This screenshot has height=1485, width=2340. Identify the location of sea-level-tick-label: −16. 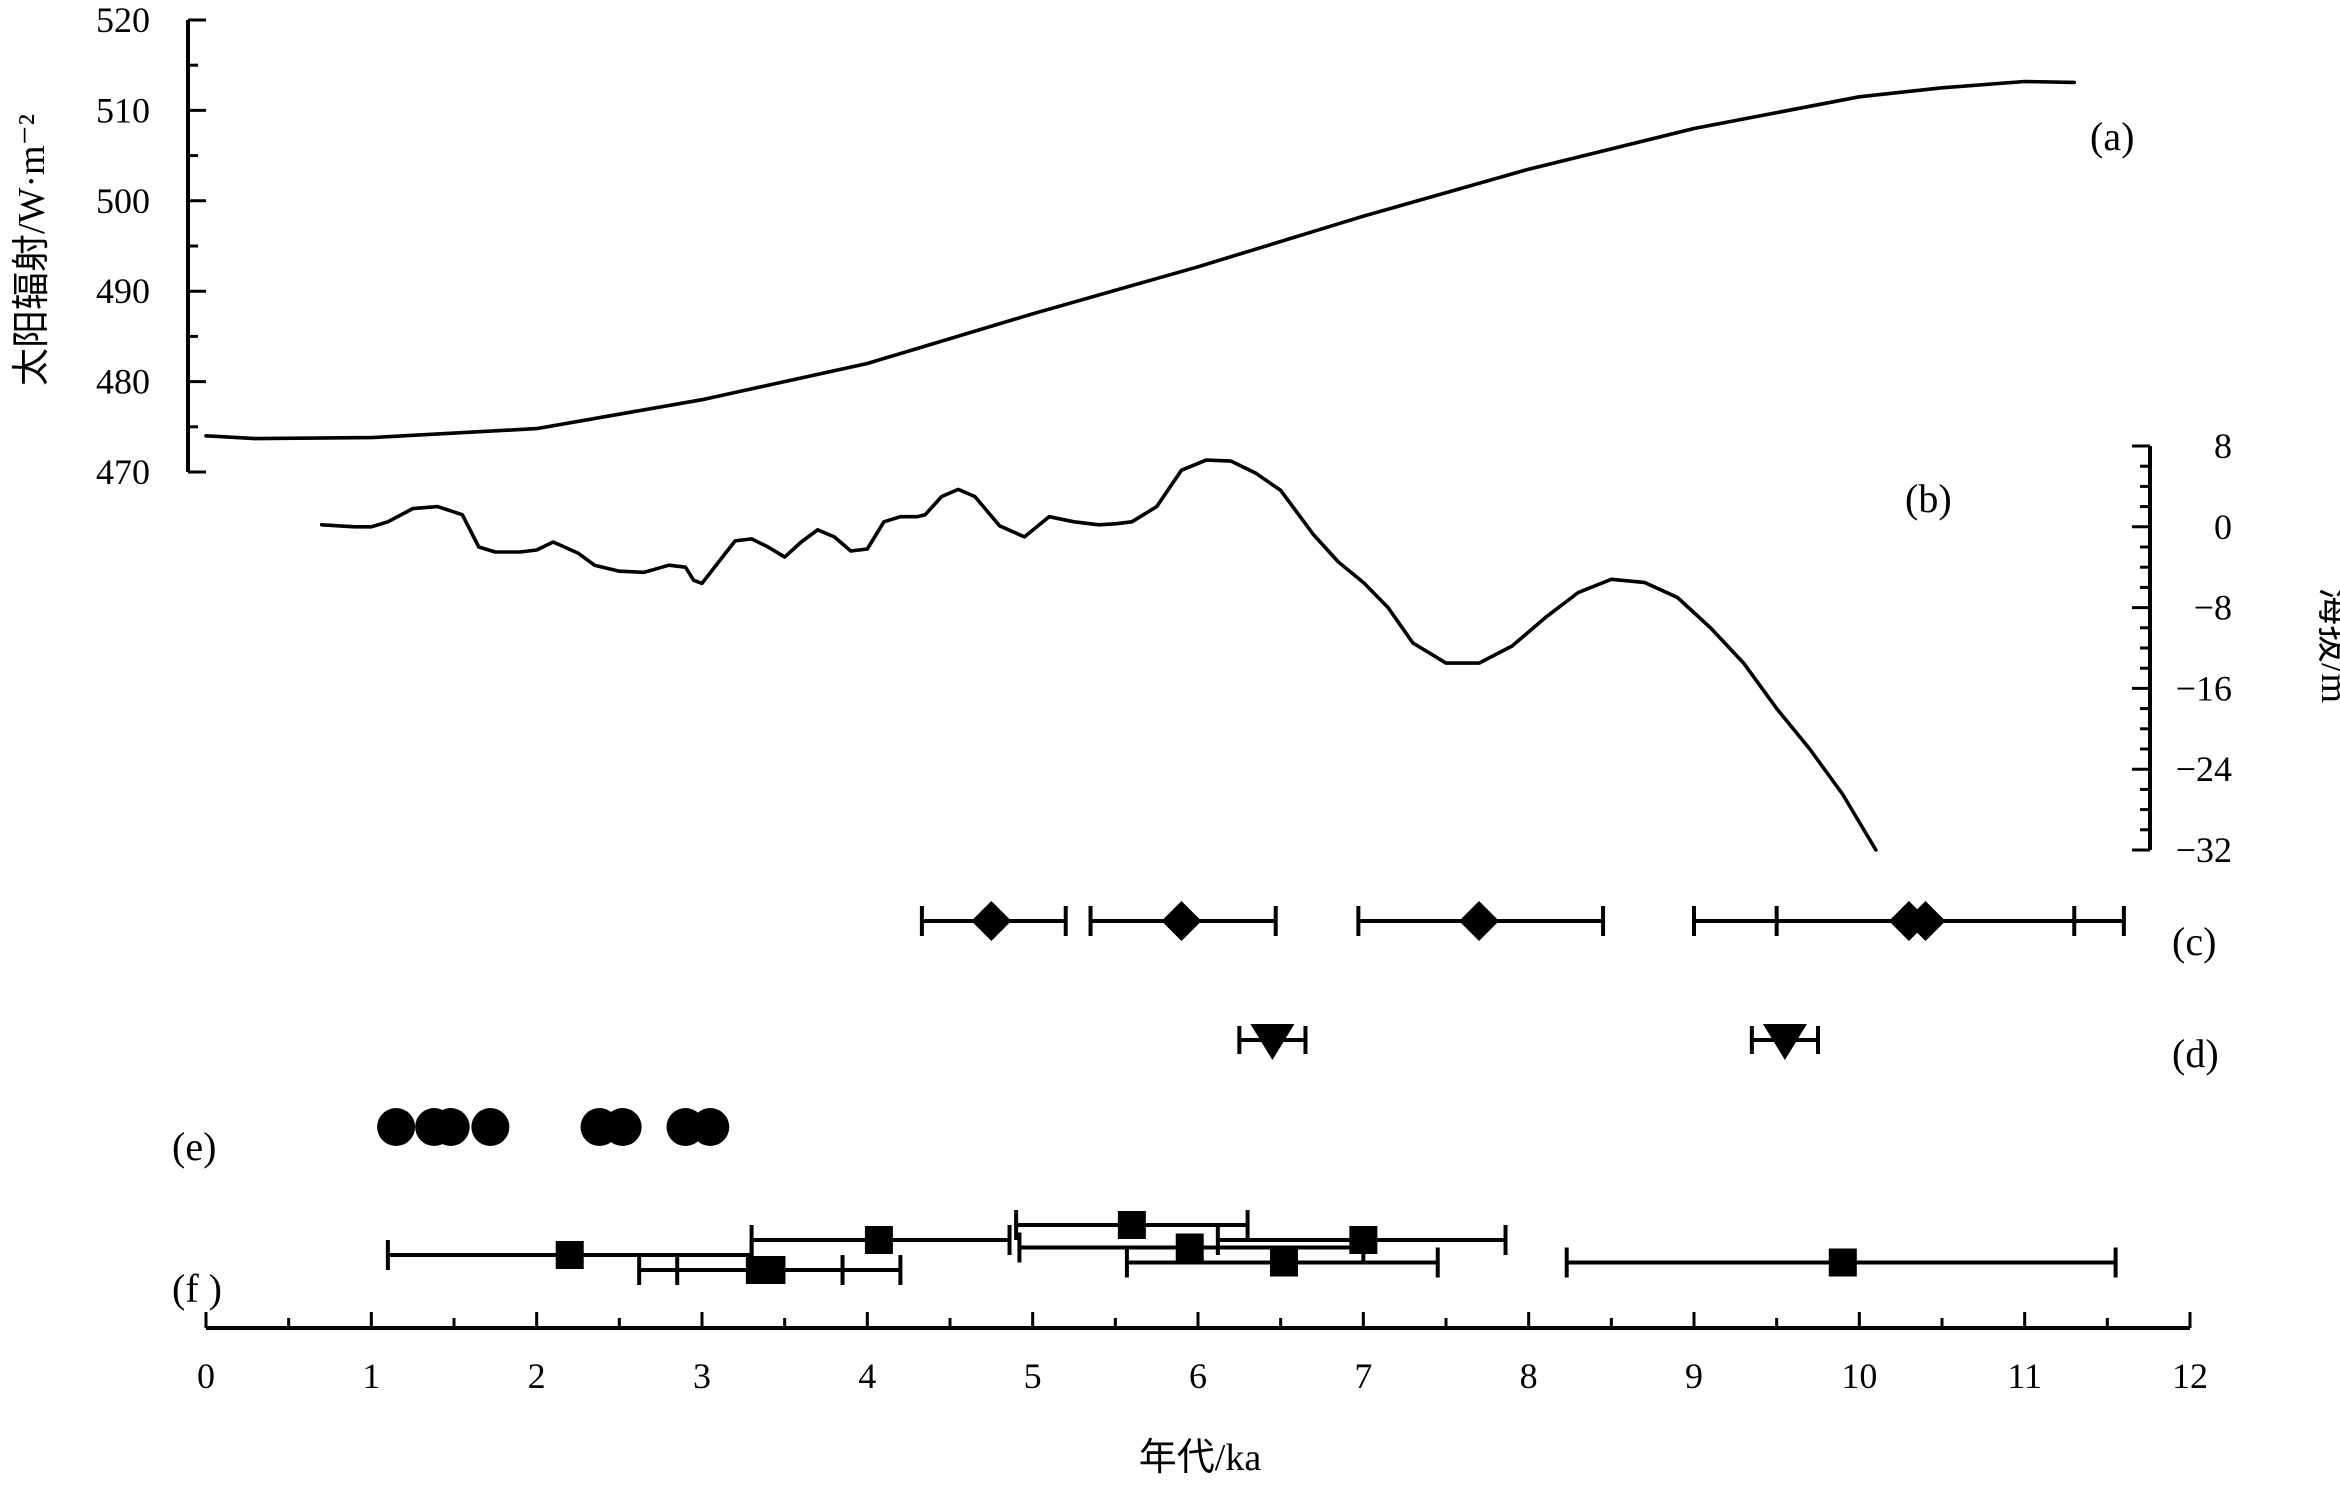
(2204, 688).